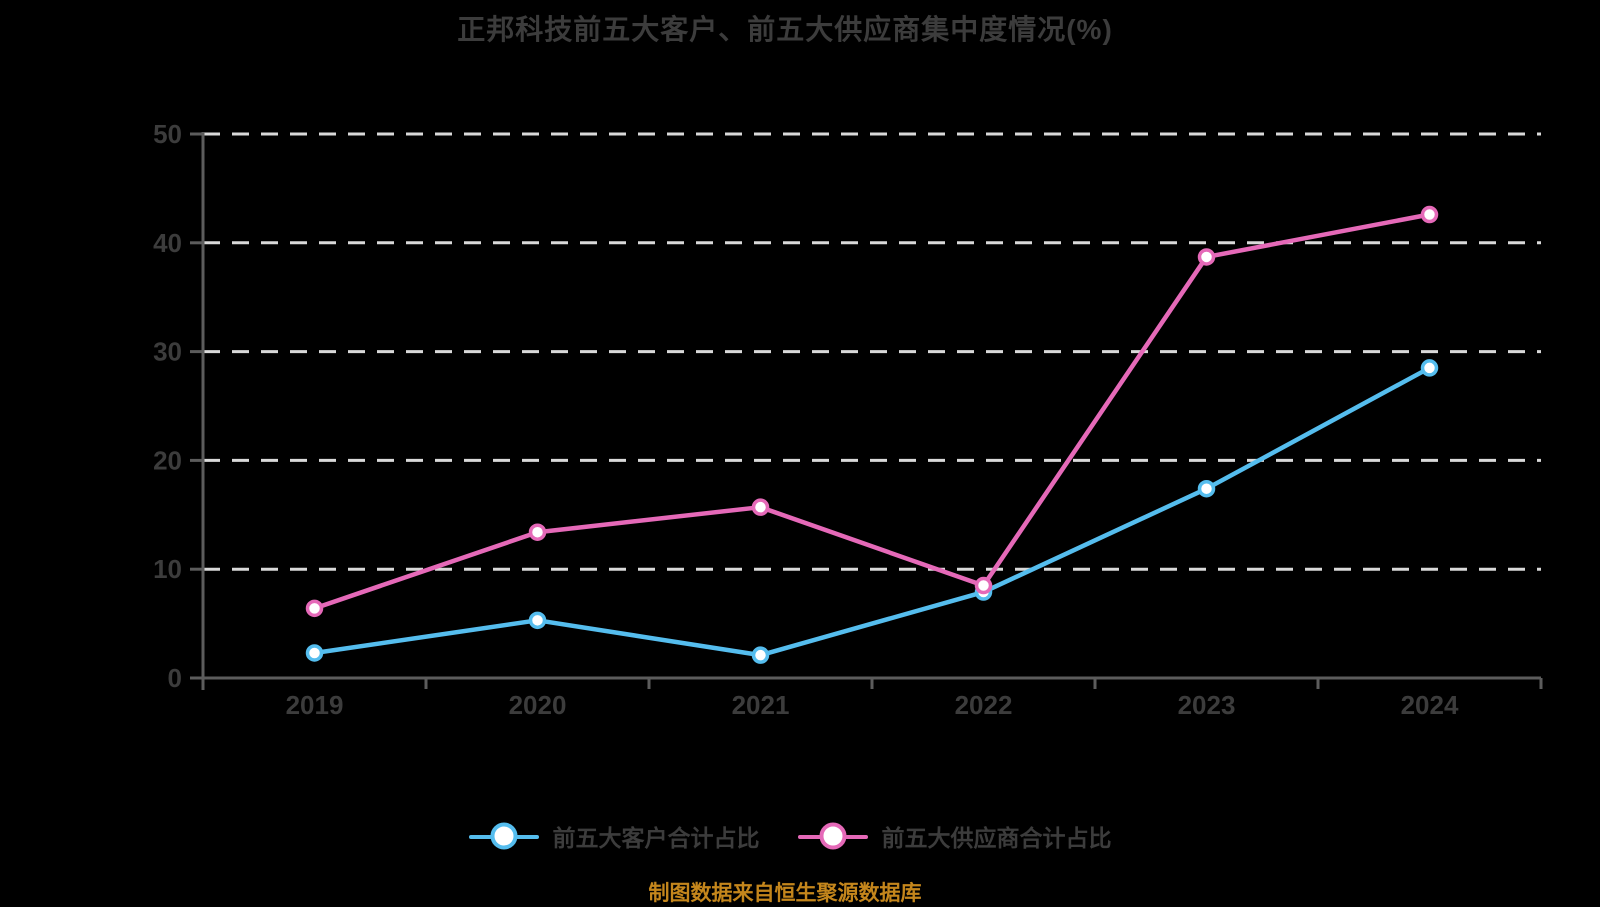 Image resolution: width=1600 pixels, height=907 pixels. I want to click on legend-item-top5-customers: 前五大客户合计占比, so click(614, 836).